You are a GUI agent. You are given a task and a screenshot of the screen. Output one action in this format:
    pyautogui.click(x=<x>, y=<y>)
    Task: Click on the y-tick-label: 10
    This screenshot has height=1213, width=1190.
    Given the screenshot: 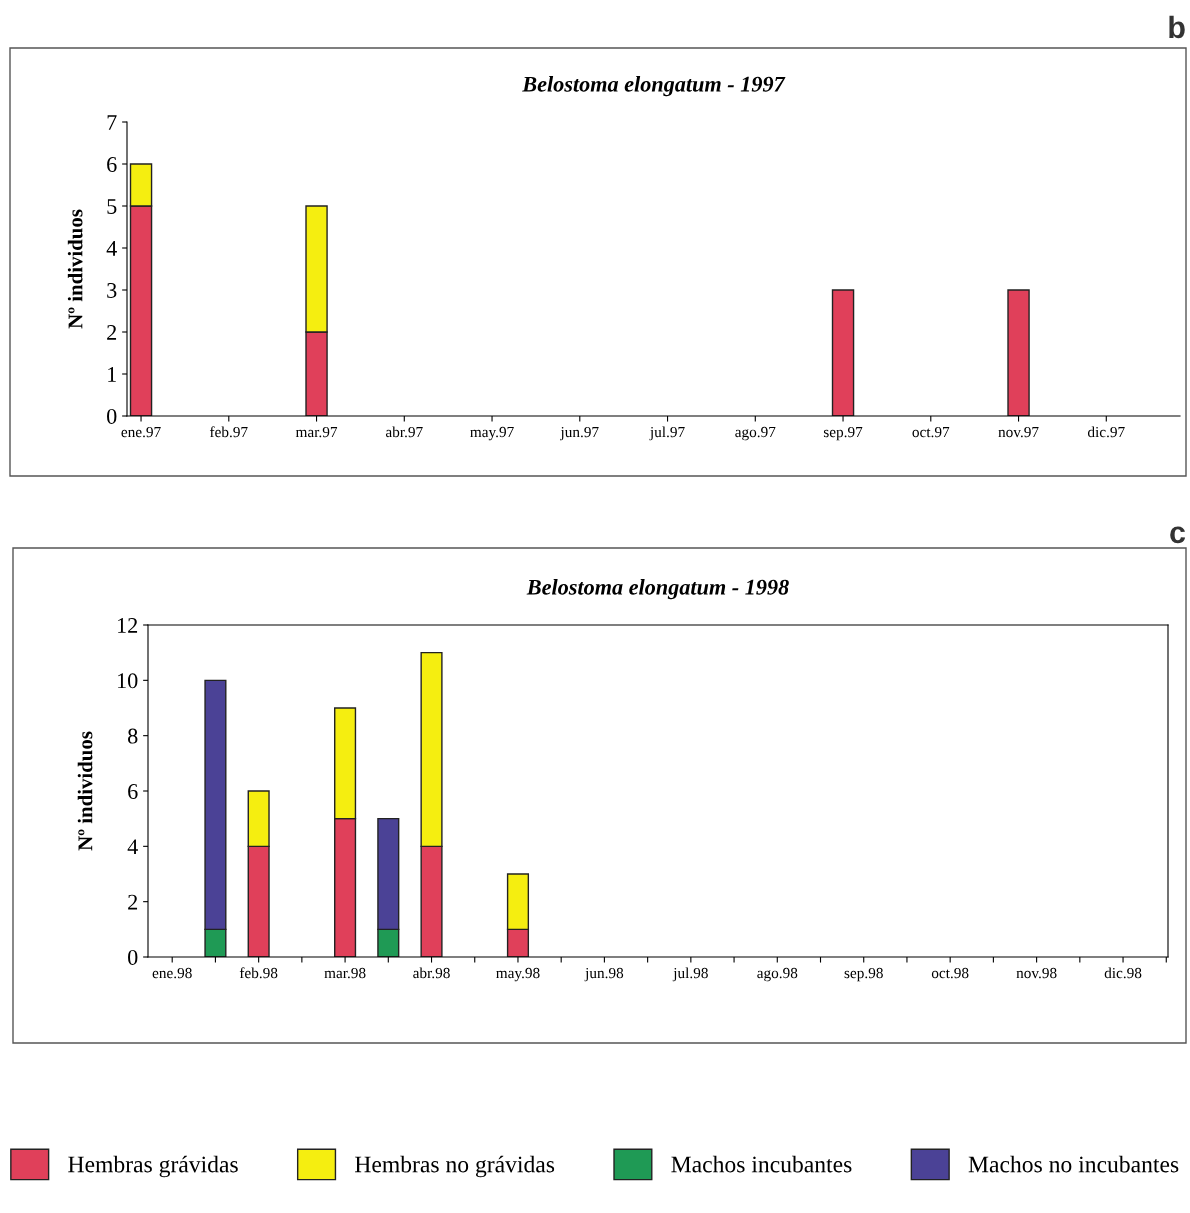 What is the action you would take?
    pyautogui.click(x=128, y=681)
    